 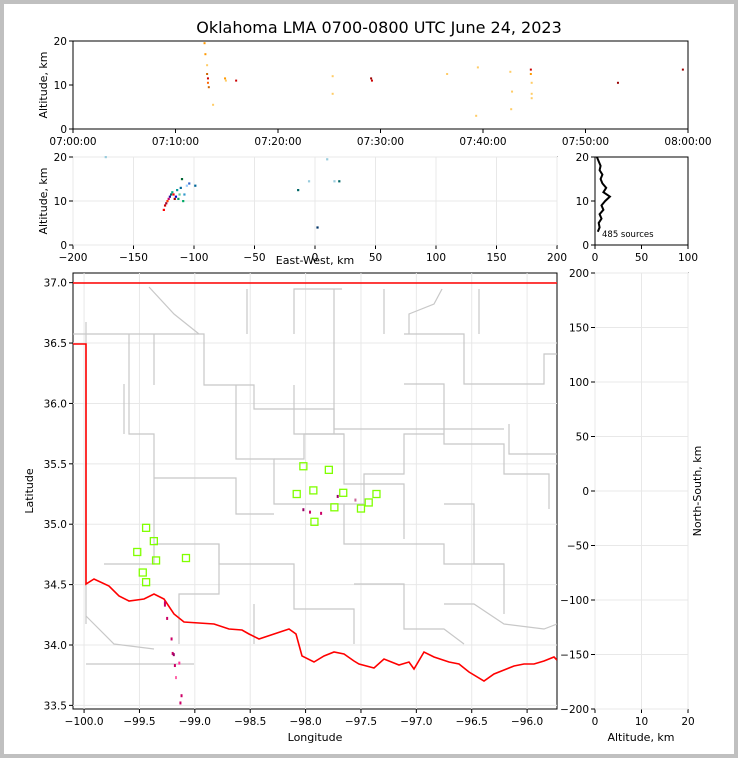 I want to click on north-south-xlabel: Altitude, km, so click(x=640, y=737).